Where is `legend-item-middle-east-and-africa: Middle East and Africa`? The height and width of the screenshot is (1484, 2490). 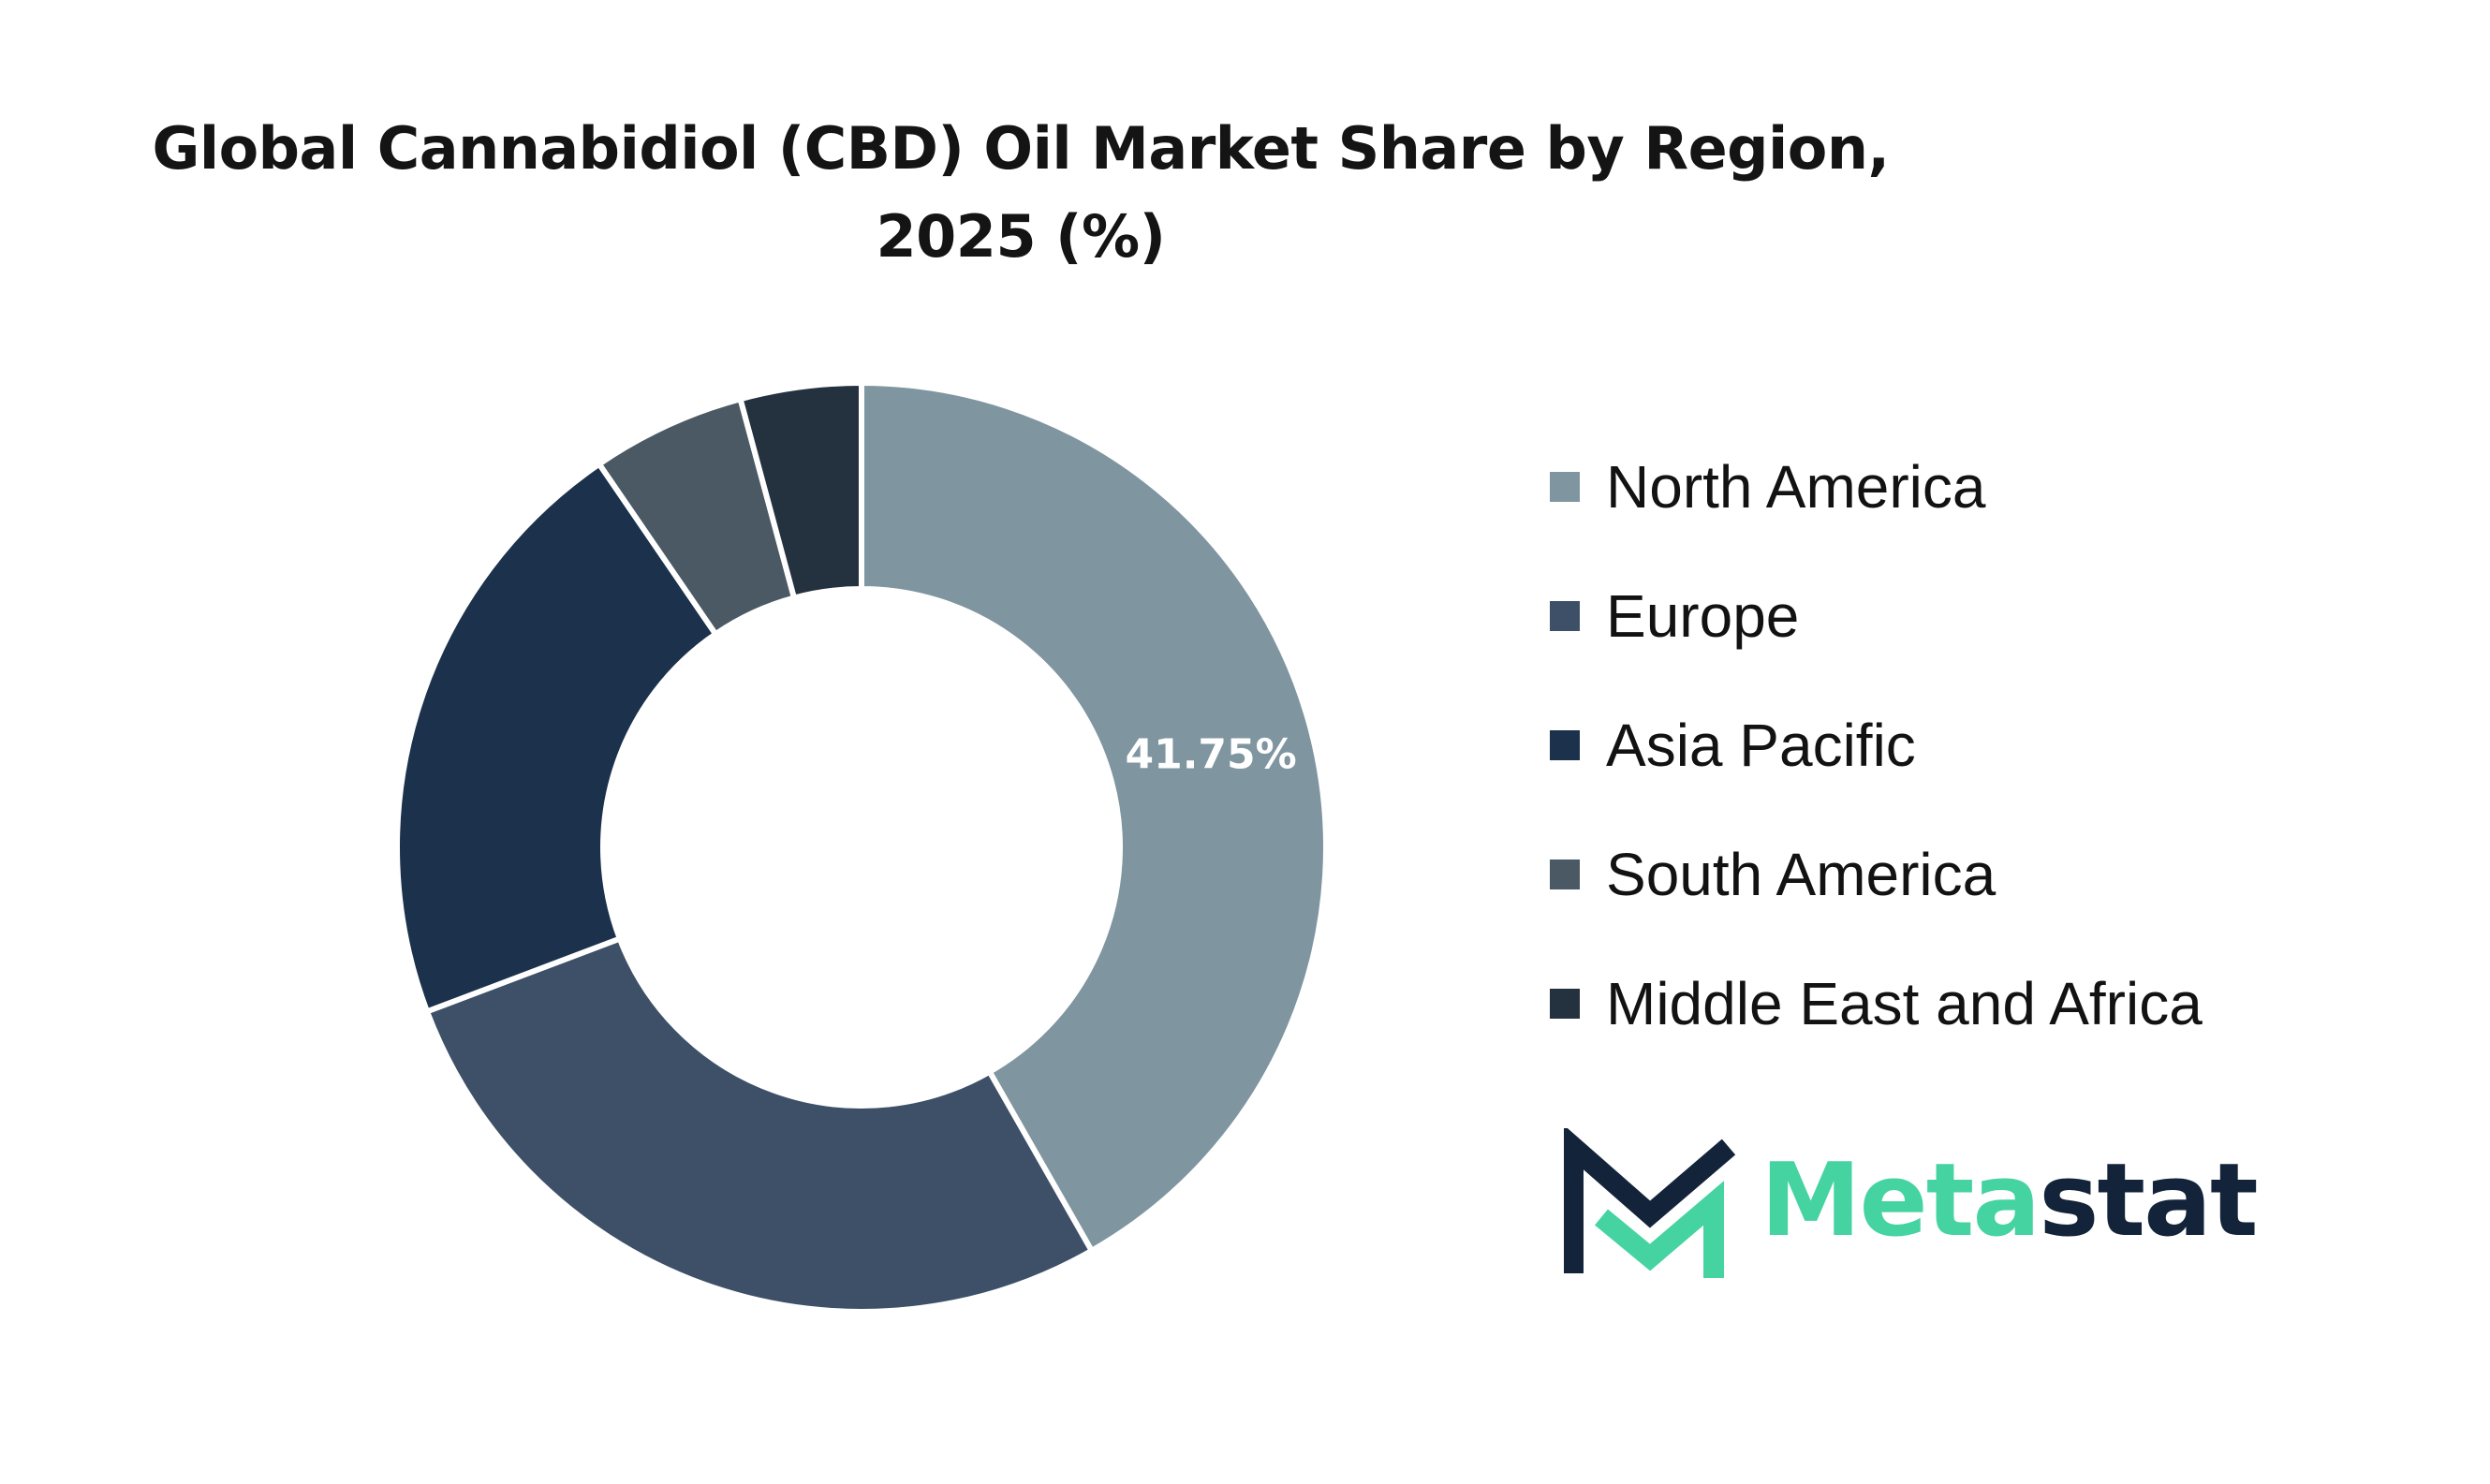 legend-item-middle-east-and-africa: Middle East and Africa is located at coordinates (1971, 1019).